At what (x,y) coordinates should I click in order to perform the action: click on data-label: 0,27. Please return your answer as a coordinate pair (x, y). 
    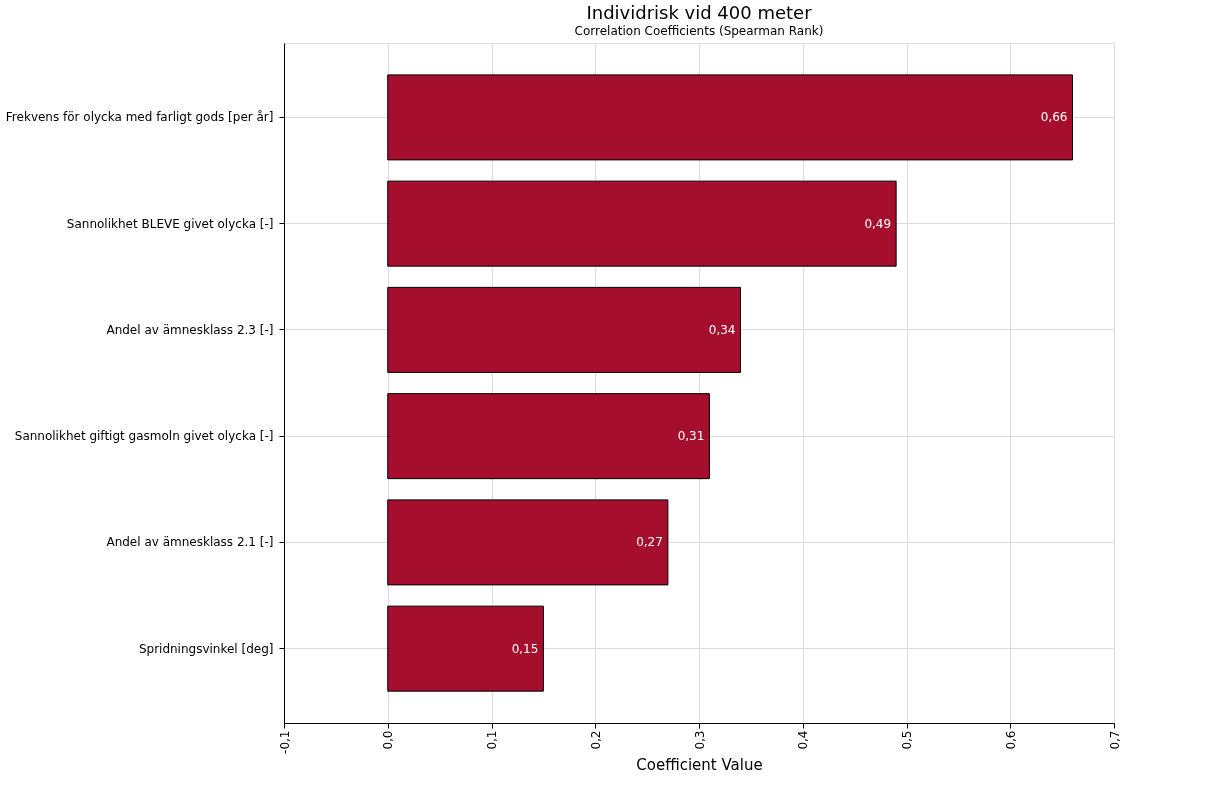
    Looking at the image, I should click on (649, 542).